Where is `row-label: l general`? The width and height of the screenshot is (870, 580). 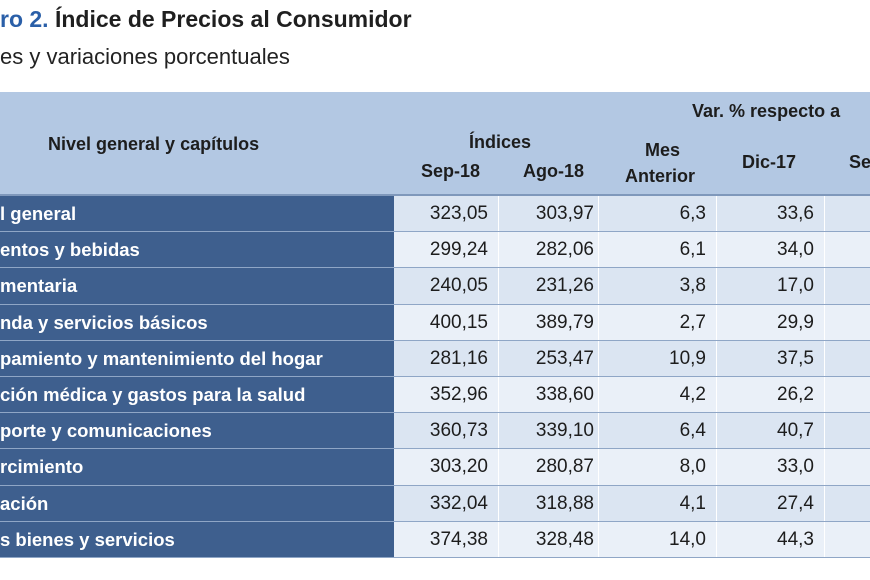 row-label: l general is located at coordinates (197, 214).